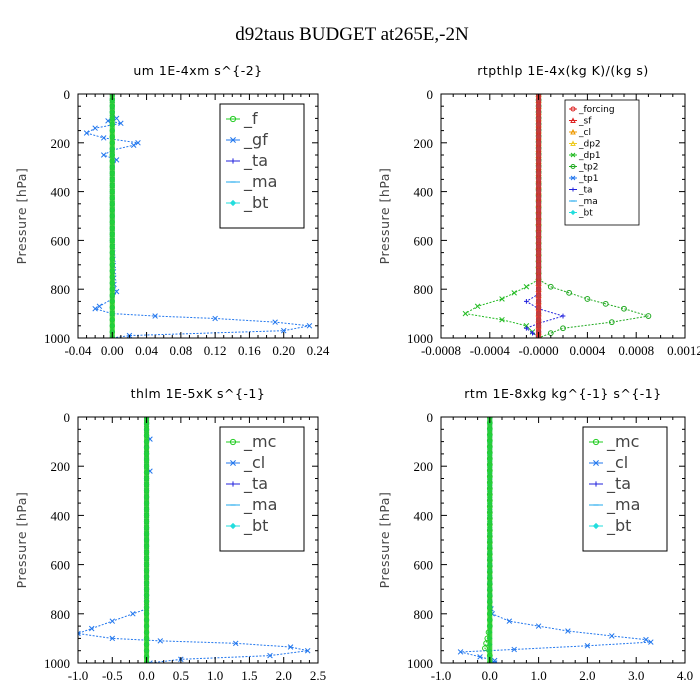 This screenshot has width=700, height=700. I want to click on x-tick-label: 0.16, so click(249, 350).